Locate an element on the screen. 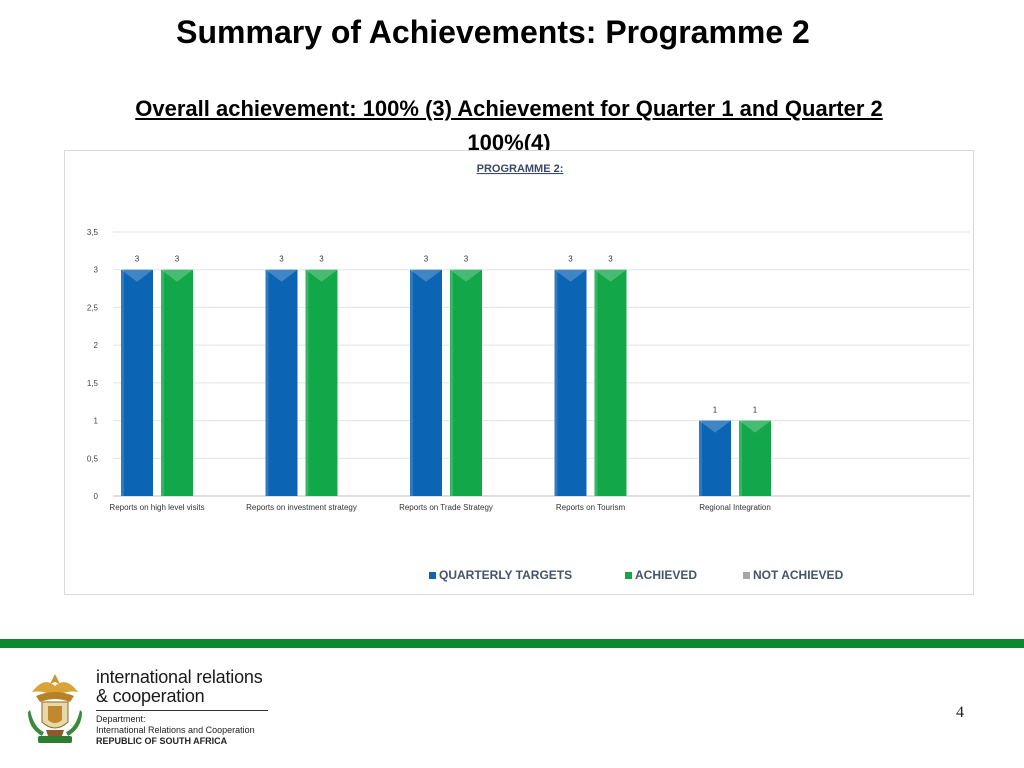  legend-label: ACHIEVED is located at coordinates (666, 575).